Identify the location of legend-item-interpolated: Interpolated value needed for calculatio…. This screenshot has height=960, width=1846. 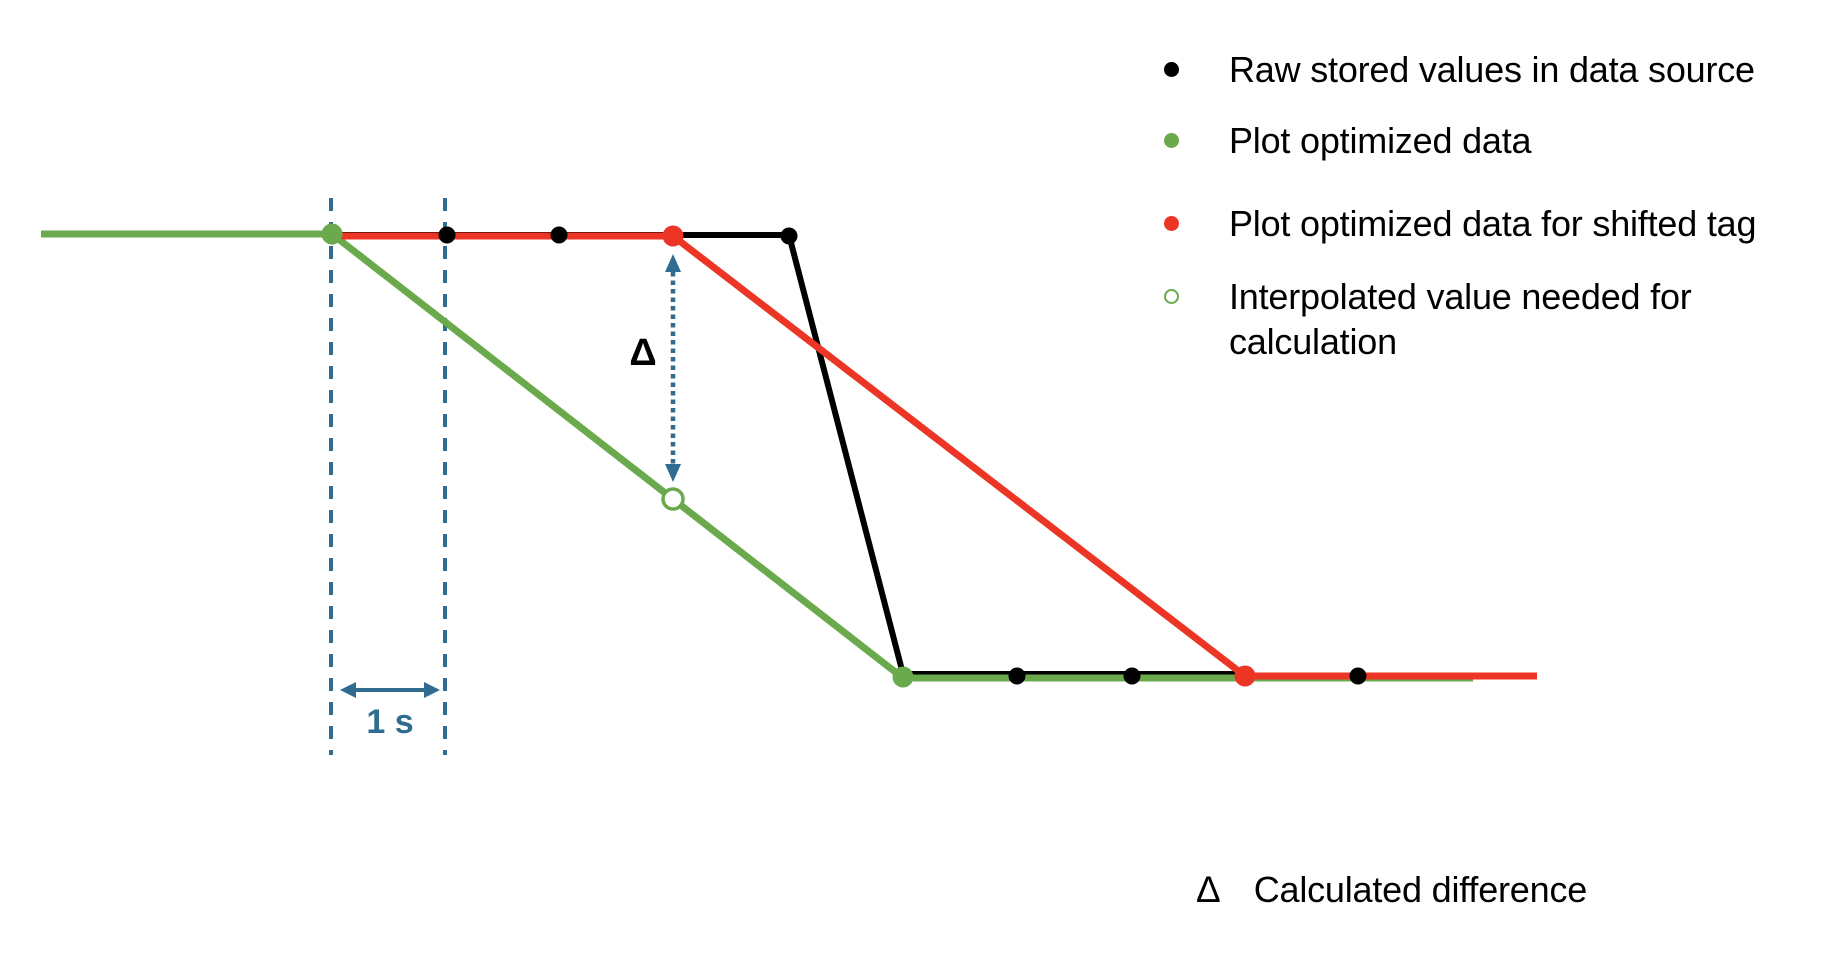
(1428, 319).